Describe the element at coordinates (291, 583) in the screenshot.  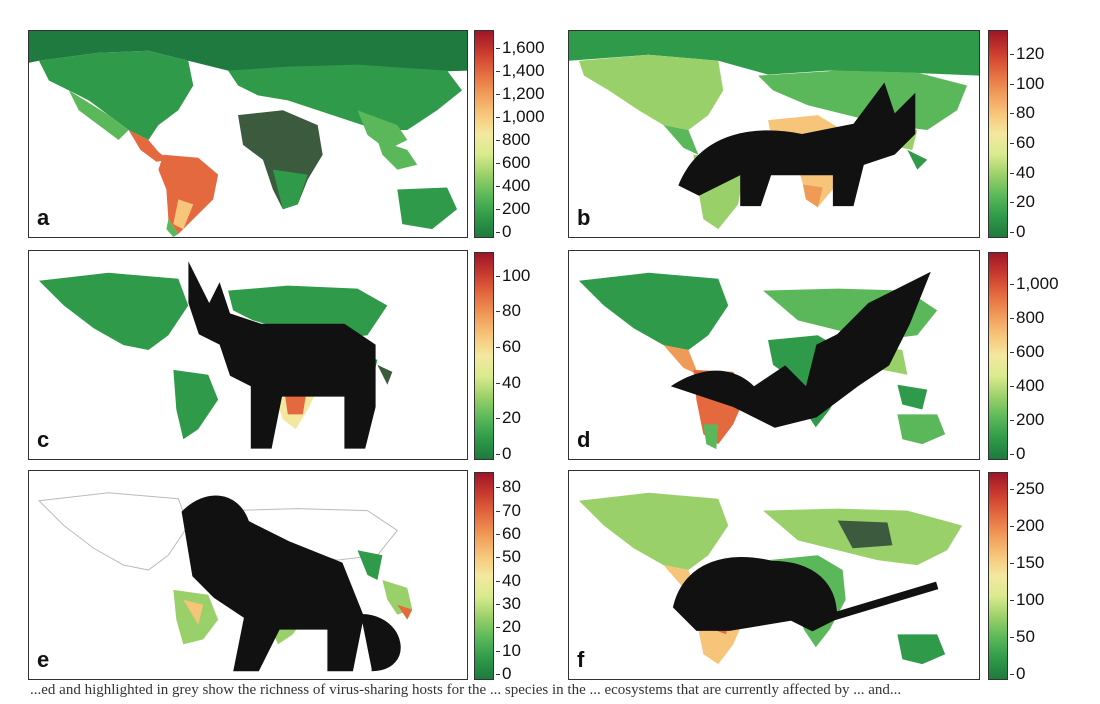
I see `monkey-icon` at that location.